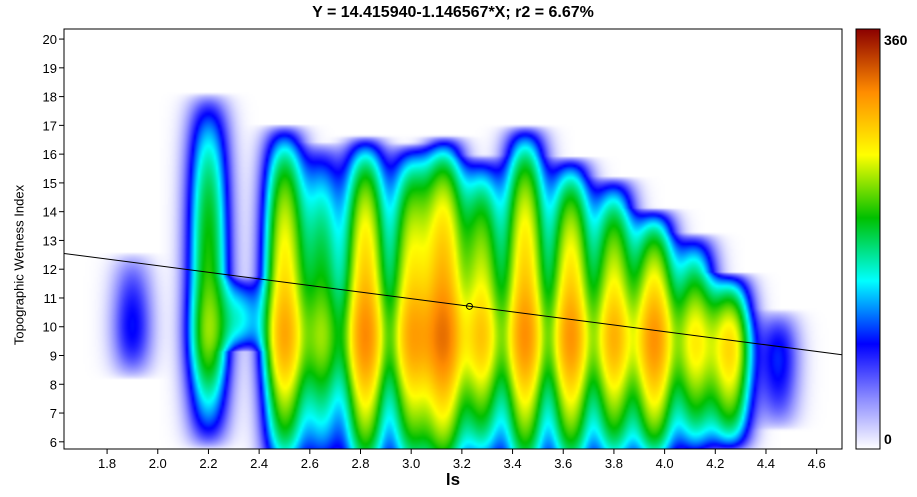  I want to click on x-tick-label: 2.8, so click(360, 463).